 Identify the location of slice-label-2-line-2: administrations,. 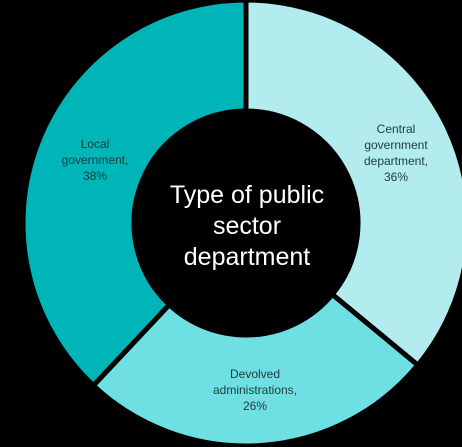
(255, 390).